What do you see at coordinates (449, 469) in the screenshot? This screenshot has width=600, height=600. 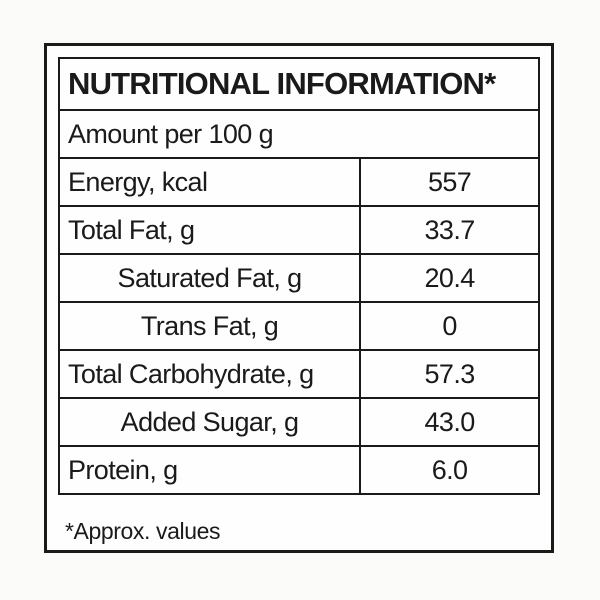 I see `nutrient-value: 6.0` at bounding box center [449, 469].